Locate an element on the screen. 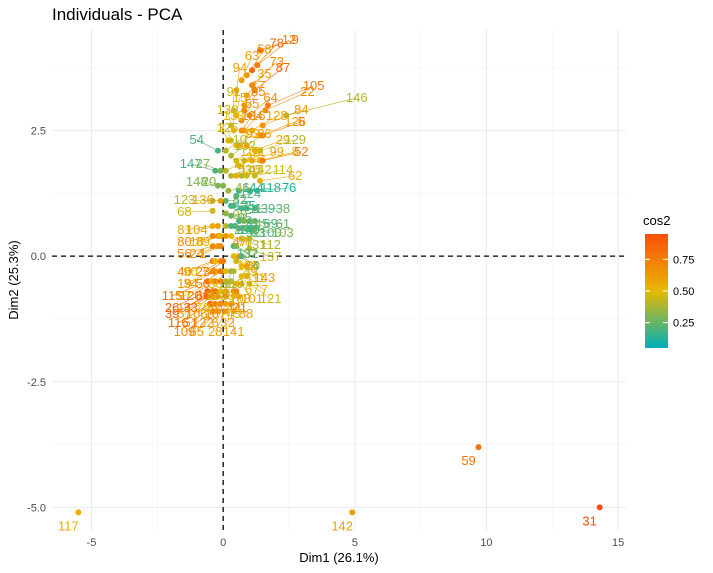 Image resolution: width=713 pixels, height=573 pixels. data-label: 58 is located at coordinates (264, 49).